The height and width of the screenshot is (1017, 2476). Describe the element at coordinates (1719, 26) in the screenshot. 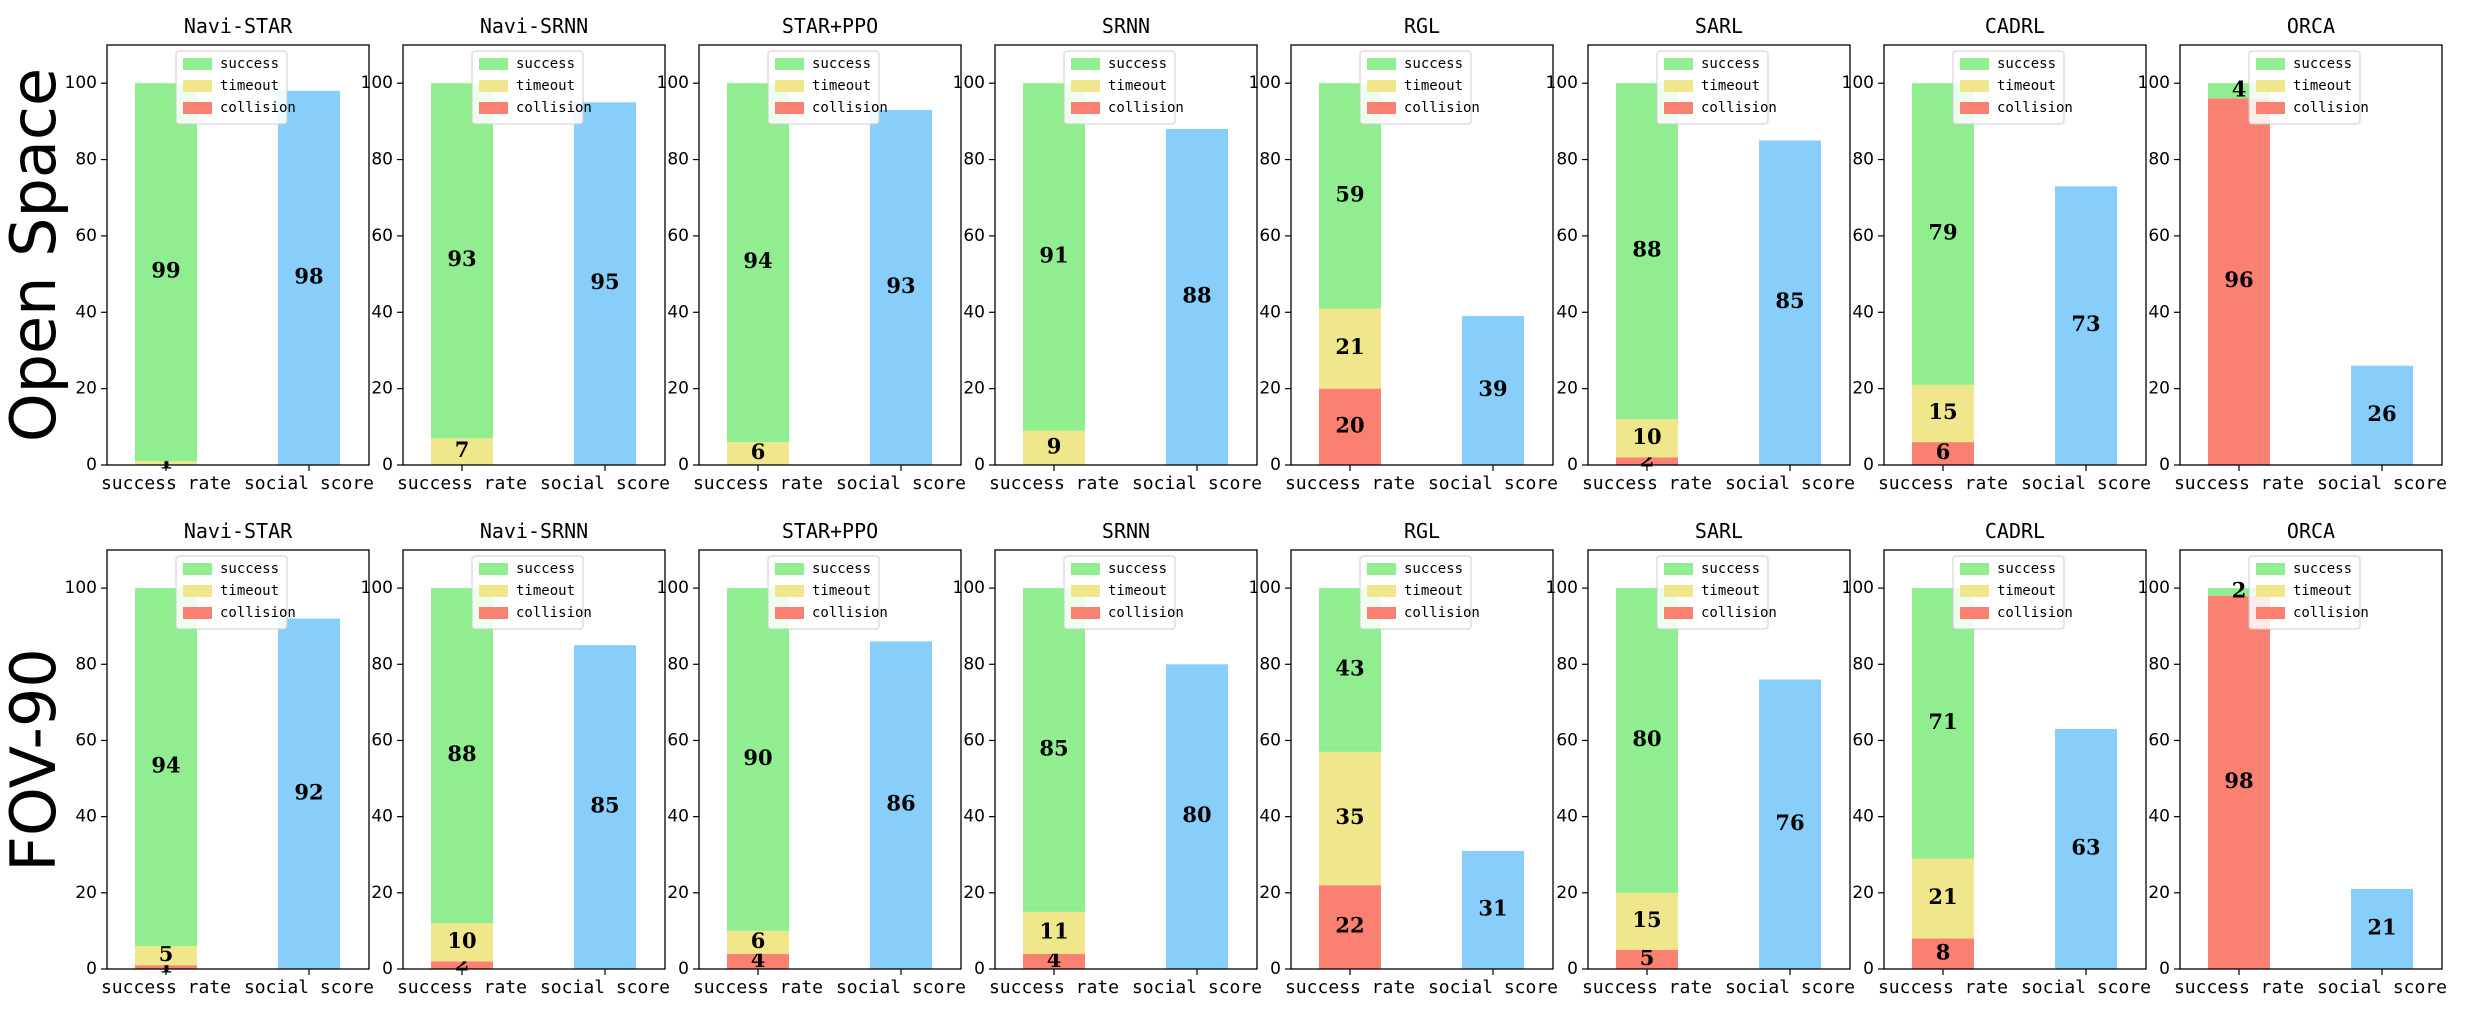

I see `panel-title: SARL` at that location.